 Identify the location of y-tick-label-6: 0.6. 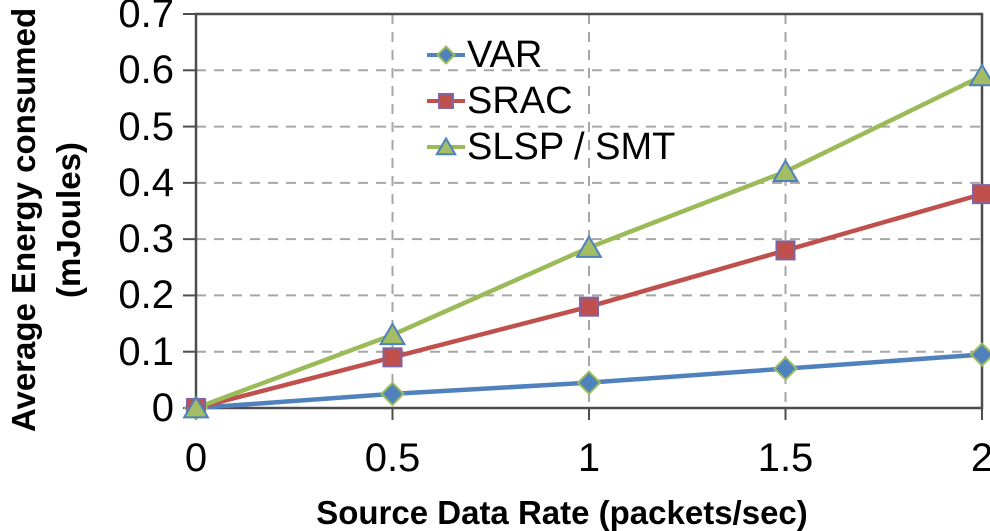
(146, 70).